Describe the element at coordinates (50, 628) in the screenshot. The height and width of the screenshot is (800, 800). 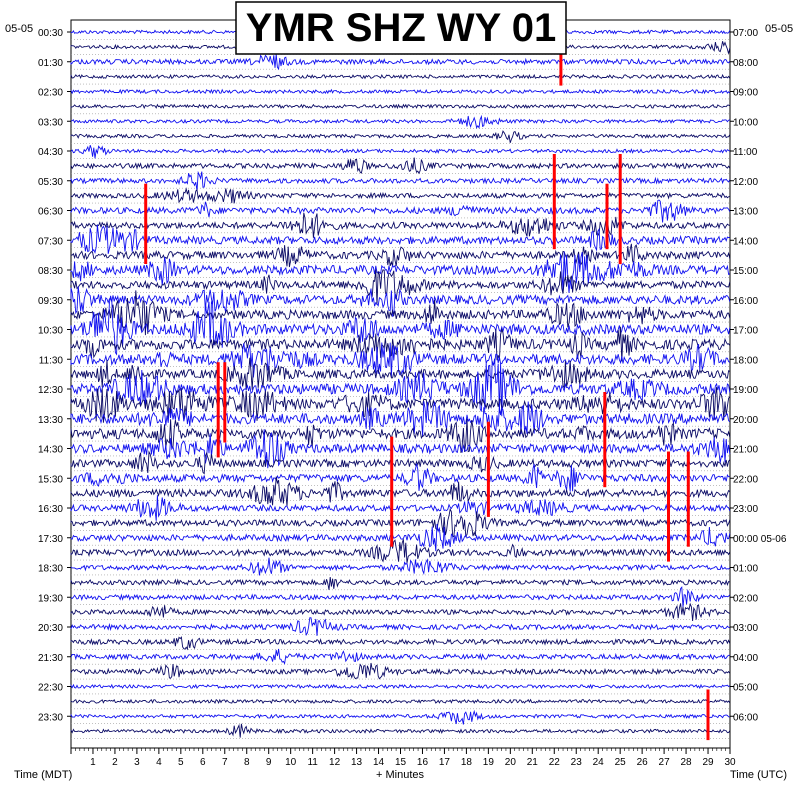
I see `left-time-label: 20:30` at that location.